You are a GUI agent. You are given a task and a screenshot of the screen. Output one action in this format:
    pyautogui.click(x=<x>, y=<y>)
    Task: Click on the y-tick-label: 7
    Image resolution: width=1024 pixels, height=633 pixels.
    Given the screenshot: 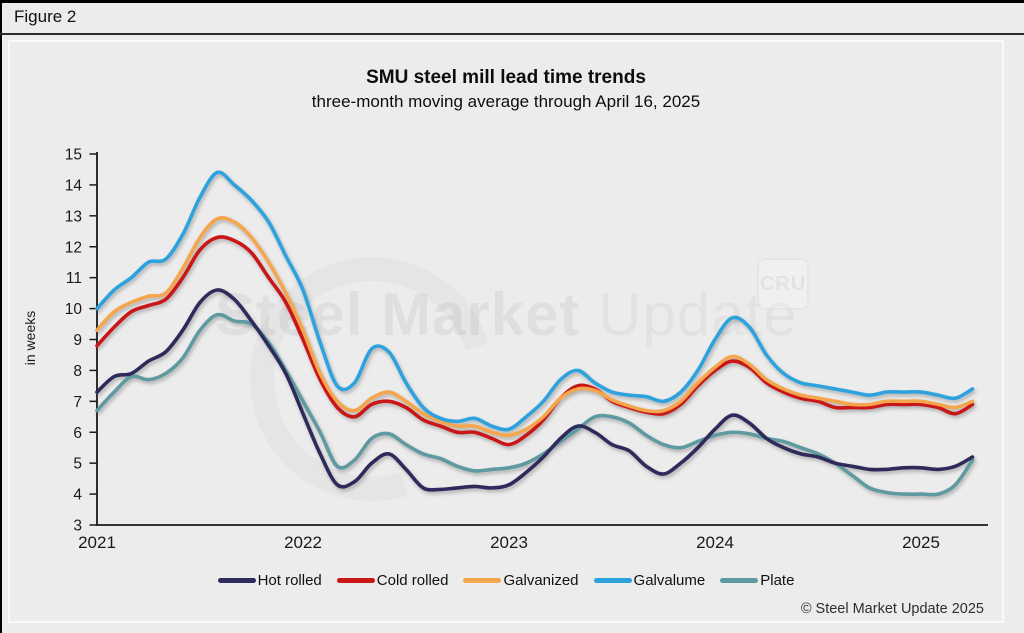 What is the action you would take?
    pyautogui.click(x=77, y=402)
    